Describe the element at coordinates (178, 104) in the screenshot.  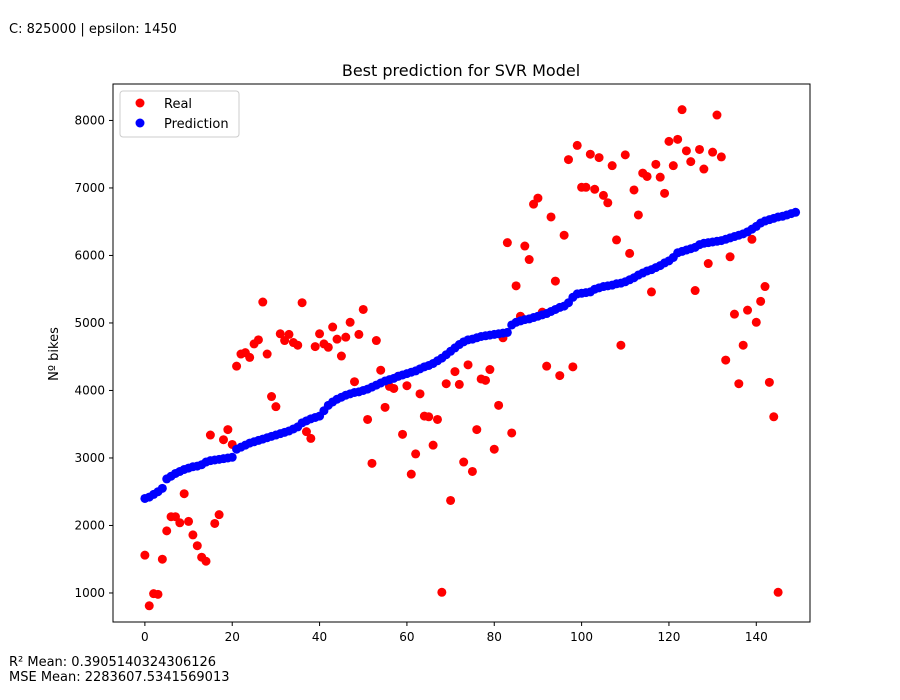
I see `legend-label-real: Real` at that location.